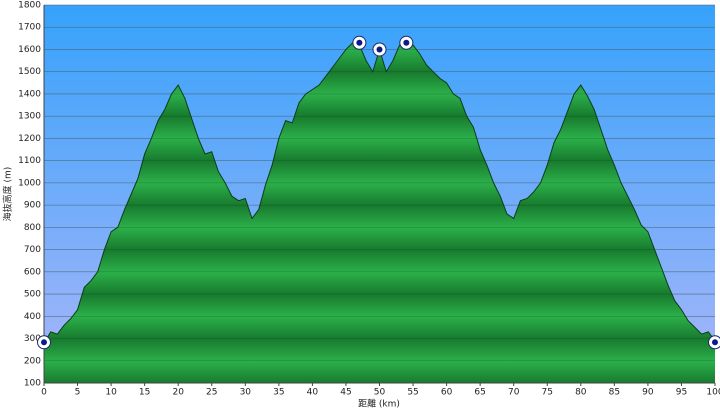 This screenshot has width=720, height=411. Describe the element at coordinates (514, 393) in the screenshot. I see `x-tick-label: 70` at that location.